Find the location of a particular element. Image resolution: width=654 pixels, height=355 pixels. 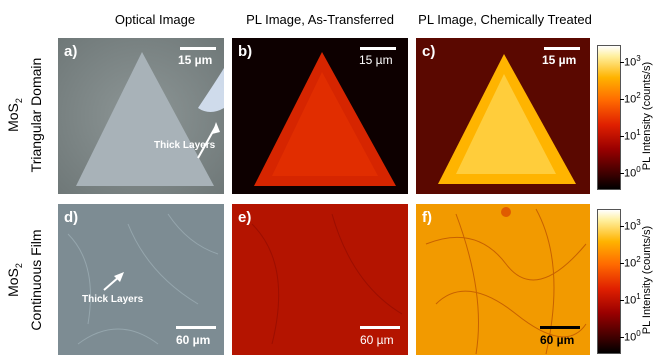

panel-d-optical-film: d) Thick Layers 60 µm is located at coordinates (141, 279).